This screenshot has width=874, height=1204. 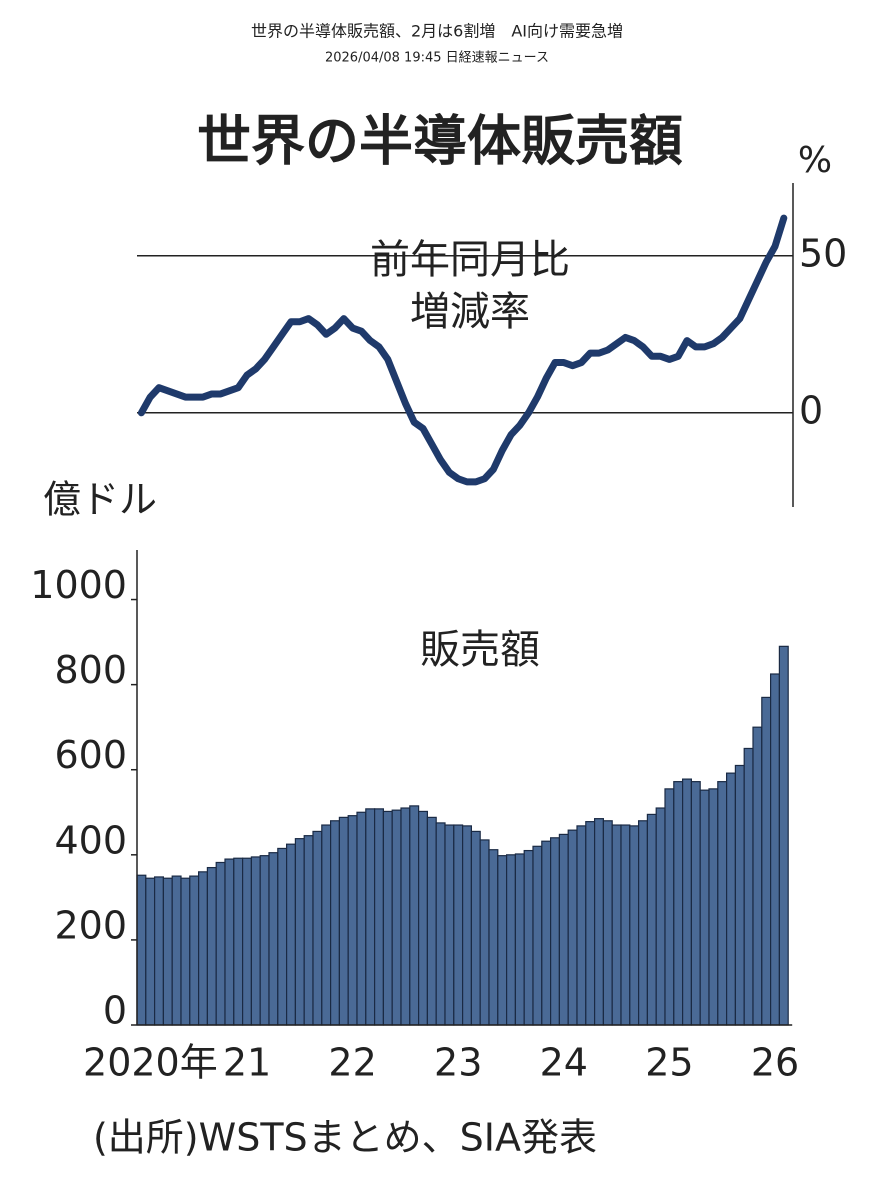 I want to click on y2-tick-label: 0, so click(x=811, y=410).